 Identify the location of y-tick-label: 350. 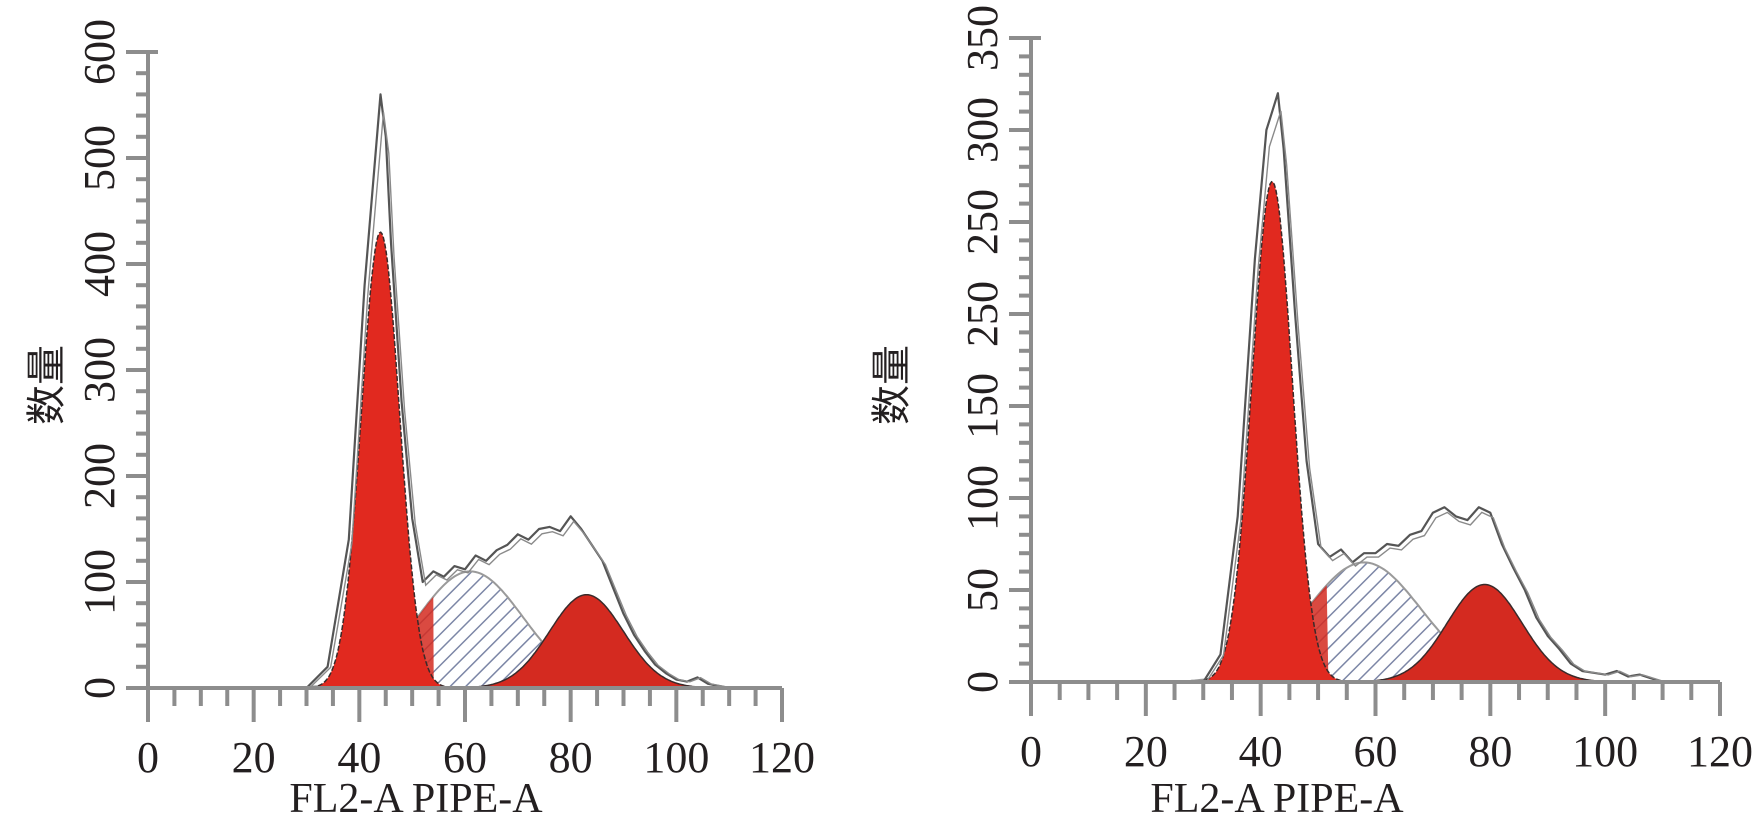
(982, 38).